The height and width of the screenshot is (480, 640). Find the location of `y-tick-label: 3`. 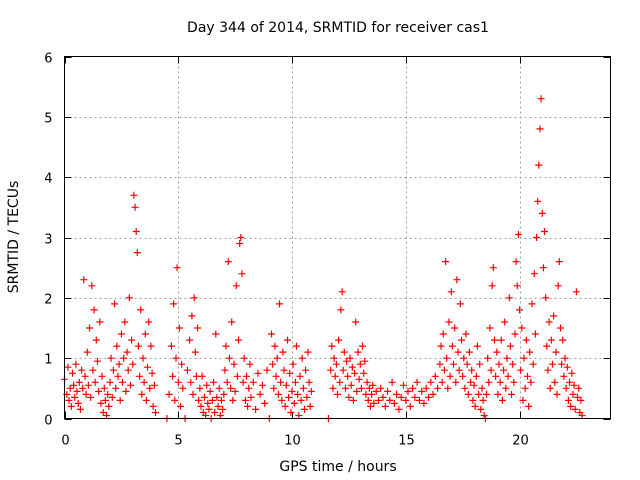

y-tick-label: 3 is located at coordinates (48, 240).